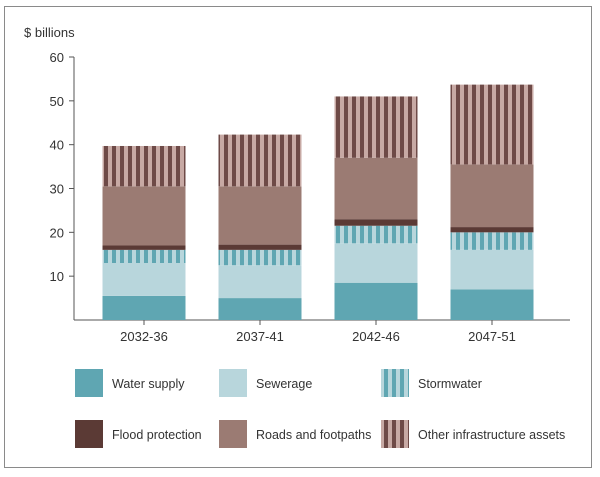 The width and height of the screenshot is (600, 477). Describe the element at coordinates (57, 189) in the screenshot. I see `y-tick-label: 30` at that location.